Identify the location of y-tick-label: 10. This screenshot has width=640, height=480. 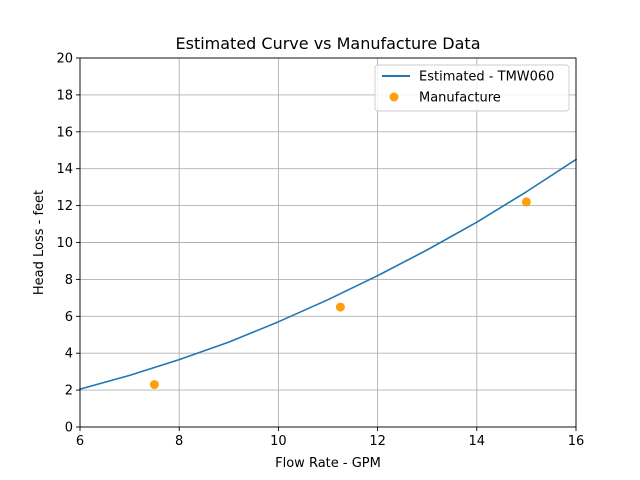
(64, 243).